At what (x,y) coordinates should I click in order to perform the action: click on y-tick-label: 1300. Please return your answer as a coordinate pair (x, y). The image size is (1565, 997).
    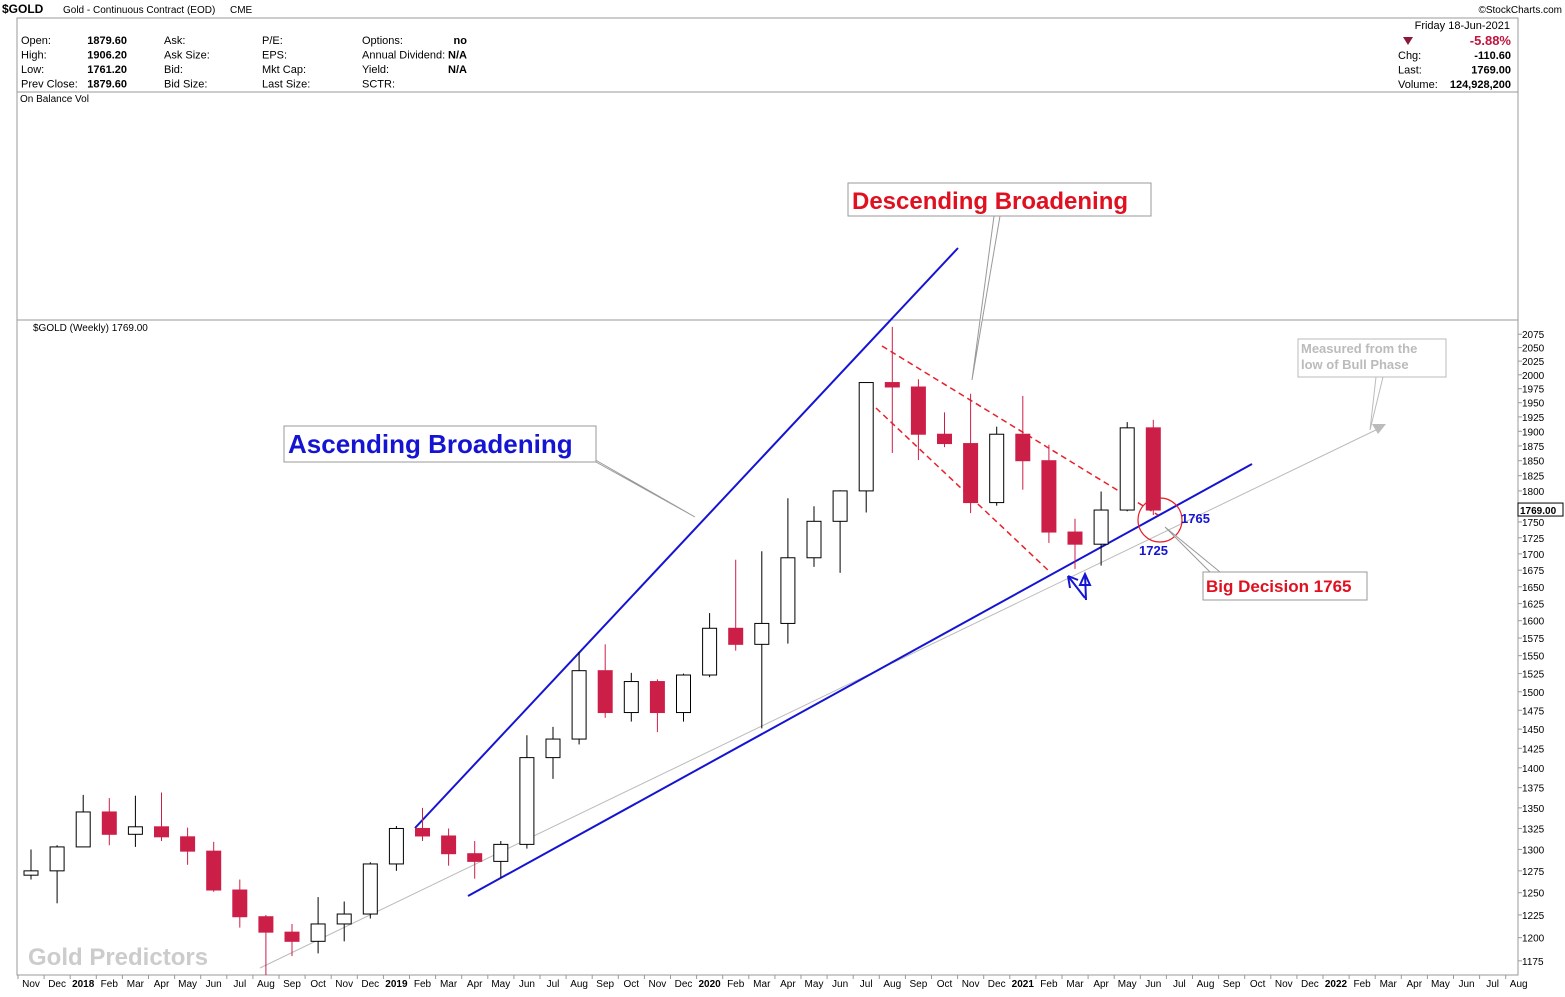
    Looking at the image, I should click on (1533, 850).